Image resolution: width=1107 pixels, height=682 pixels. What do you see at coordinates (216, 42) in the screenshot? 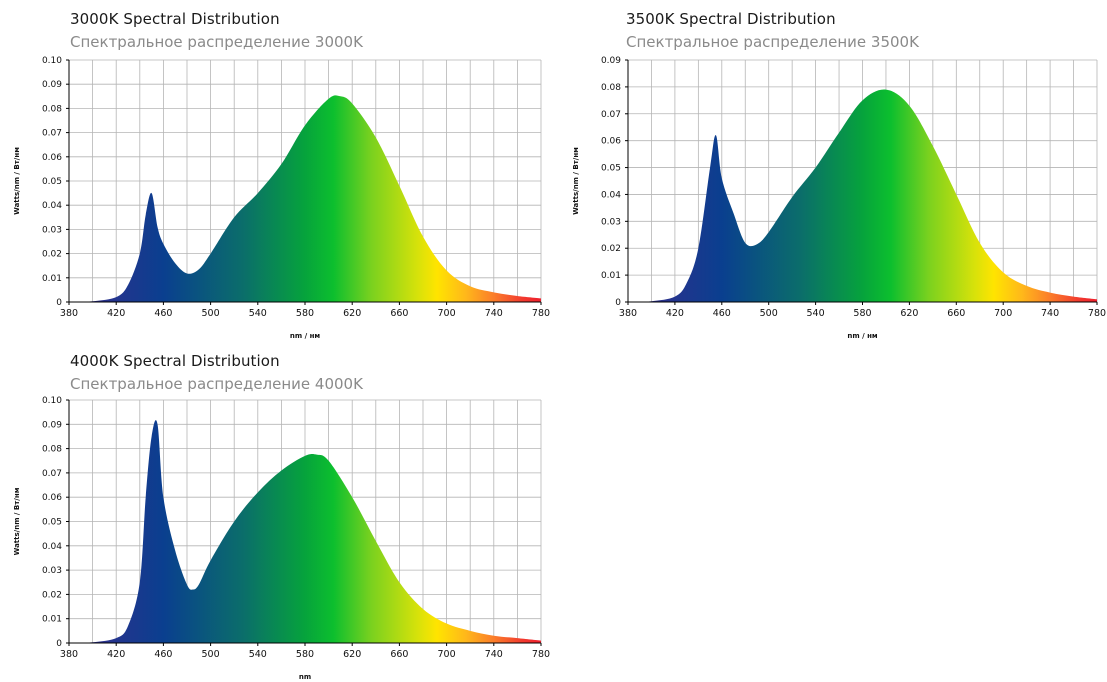
I see `chart-subtitle: Спектральное распределение 3000K` at bounding box center [216, 42].